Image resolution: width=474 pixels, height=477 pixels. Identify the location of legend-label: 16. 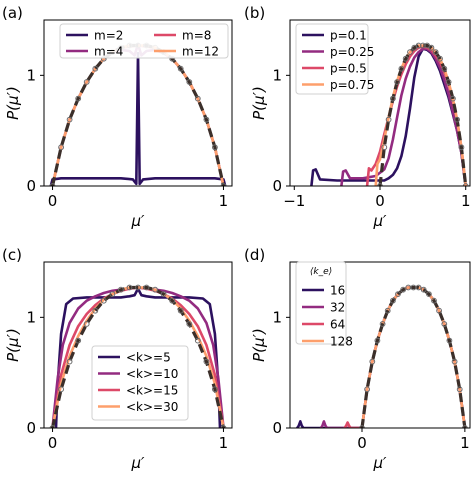
(337, 291).